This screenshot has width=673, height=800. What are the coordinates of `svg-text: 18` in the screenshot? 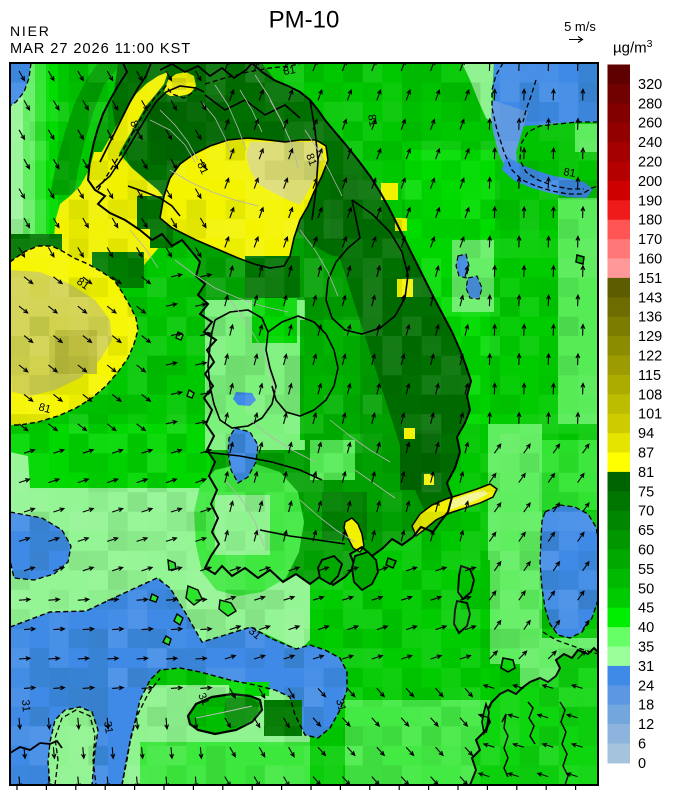 It's located at (646, 706).